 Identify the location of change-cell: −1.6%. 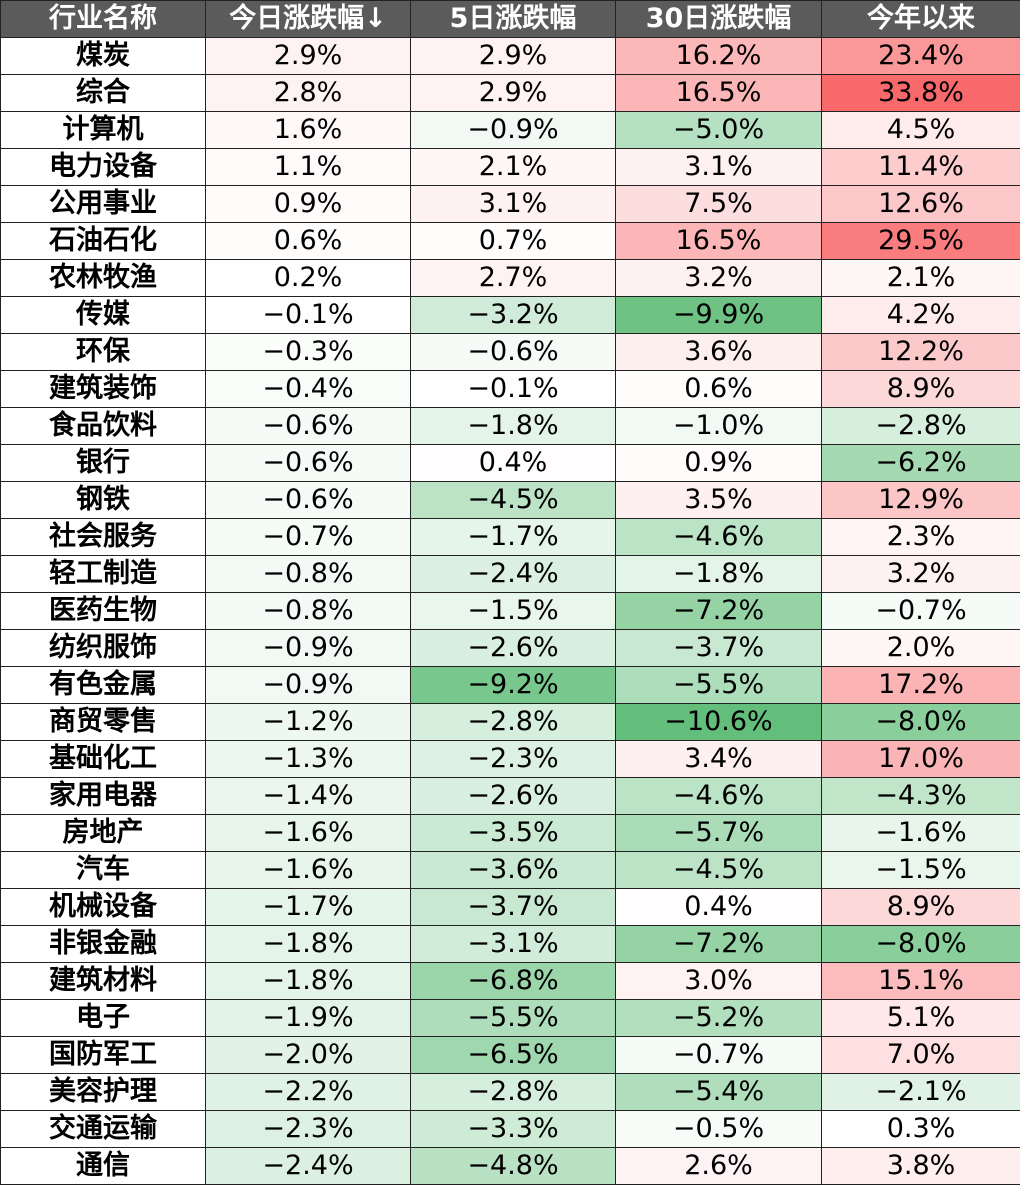
(308, 833).